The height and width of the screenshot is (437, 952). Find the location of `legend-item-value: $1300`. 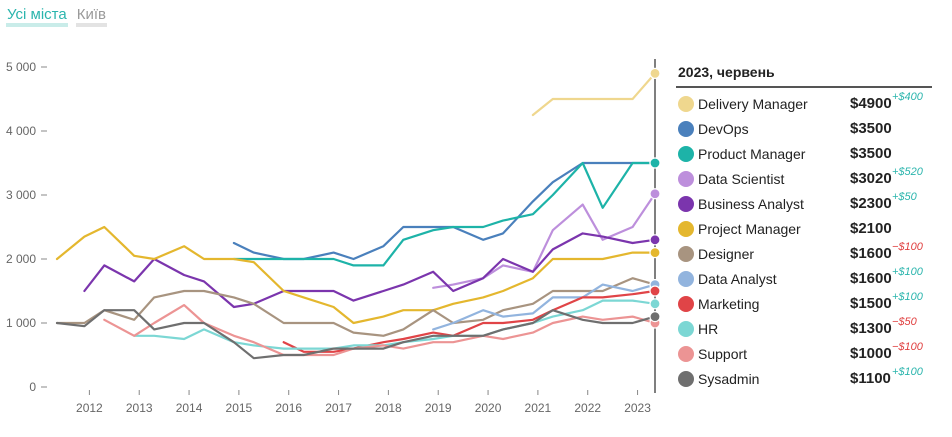

legend-item-value: $1300 is located at coordinates (871, 328).